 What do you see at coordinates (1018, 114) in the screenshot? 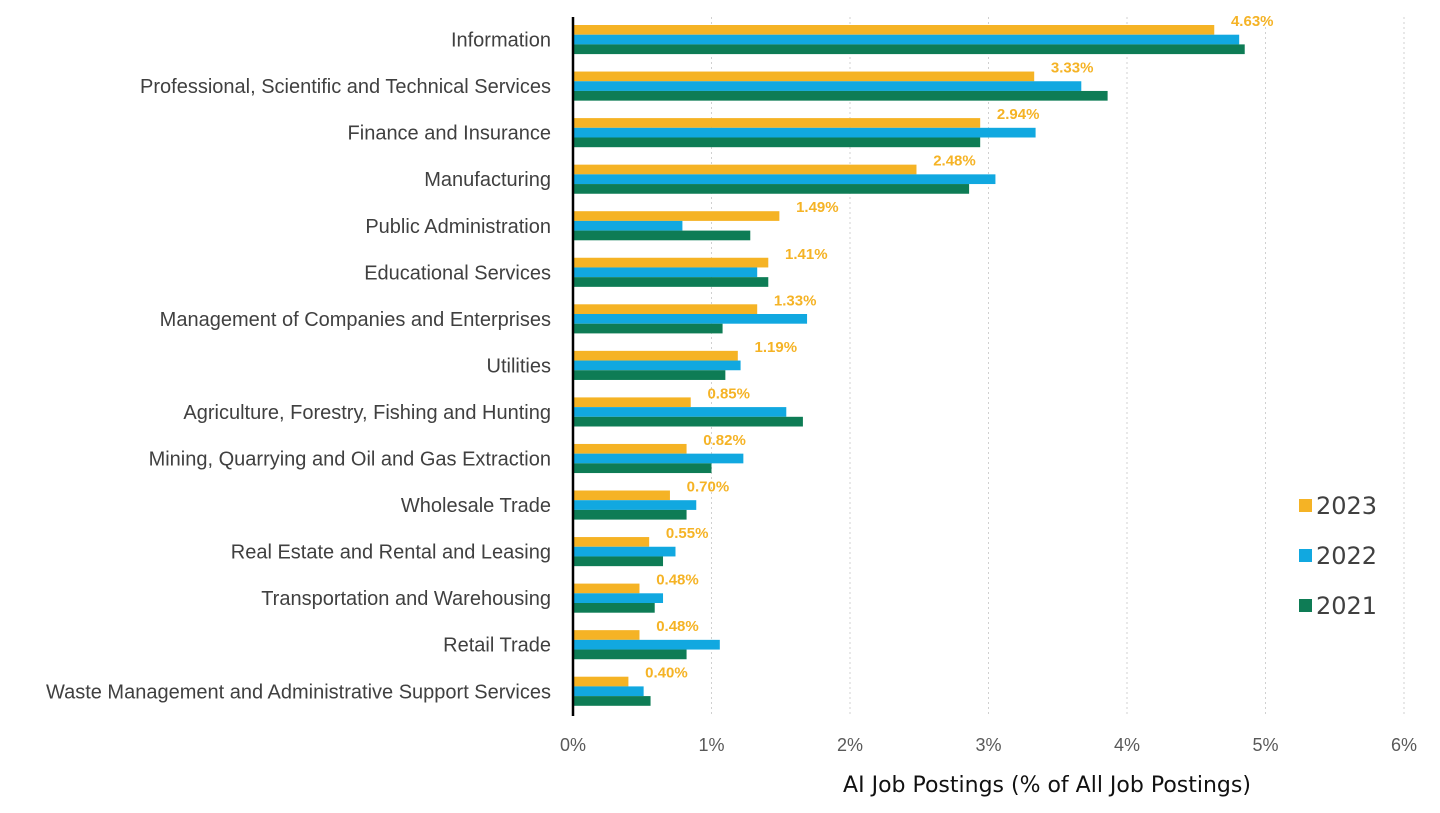
I see `data-label: 2.94%` at bounding box center [1018, 114].